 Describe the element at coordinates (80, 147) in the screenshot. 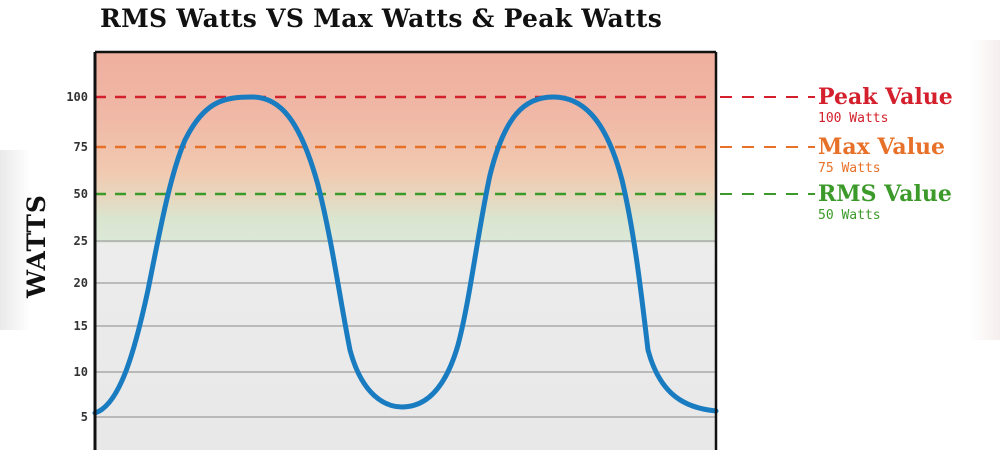

I see `y-tick-label: 75` at that location.